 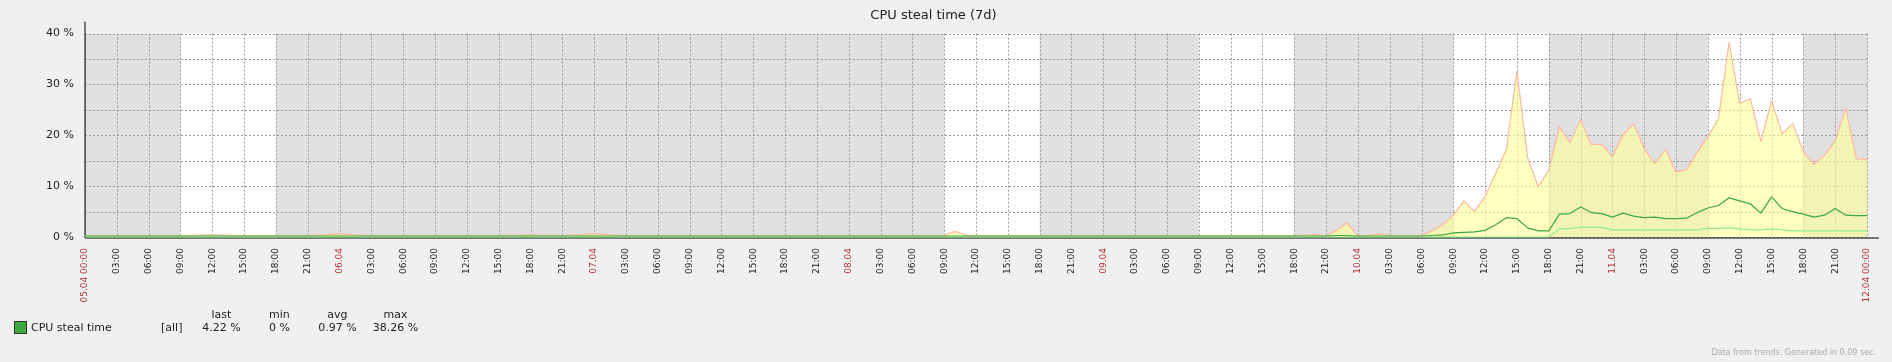 What do you see at coordinates (60, 186) in the screenshot?
I see `y-tick-label: 10 %` at bounding box center [60, 186].